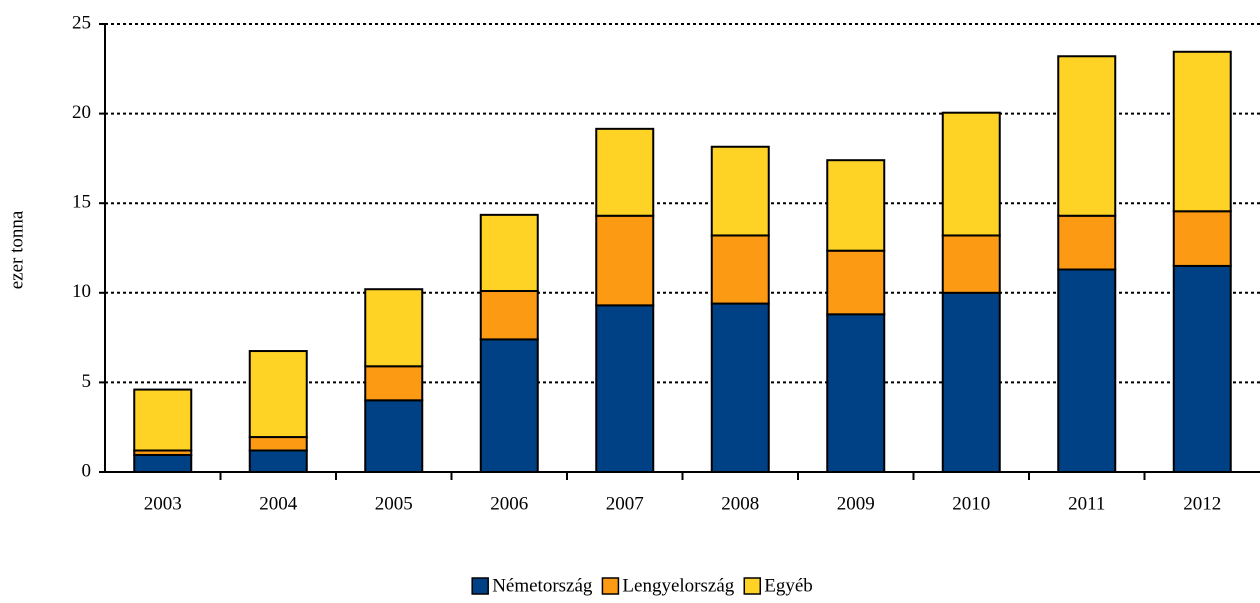  Describe the element at coordinates (509, 503) in the screenshot. I see `x-tick-label: 2006` at that location.